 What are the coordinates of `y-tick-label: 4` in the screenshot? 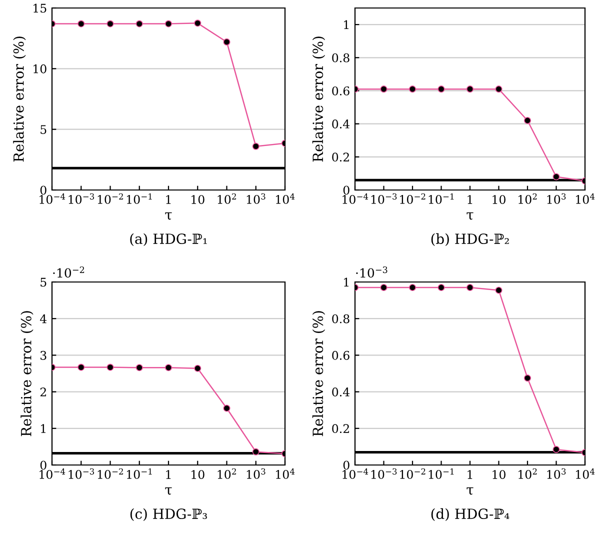 It's located at (43, 319).